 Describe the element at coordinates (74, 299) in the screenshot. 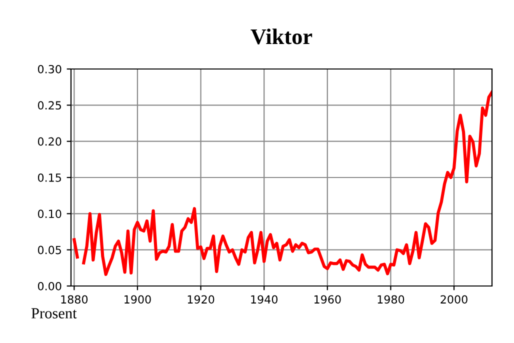

I see `x-tick-label: 1880` at that location.